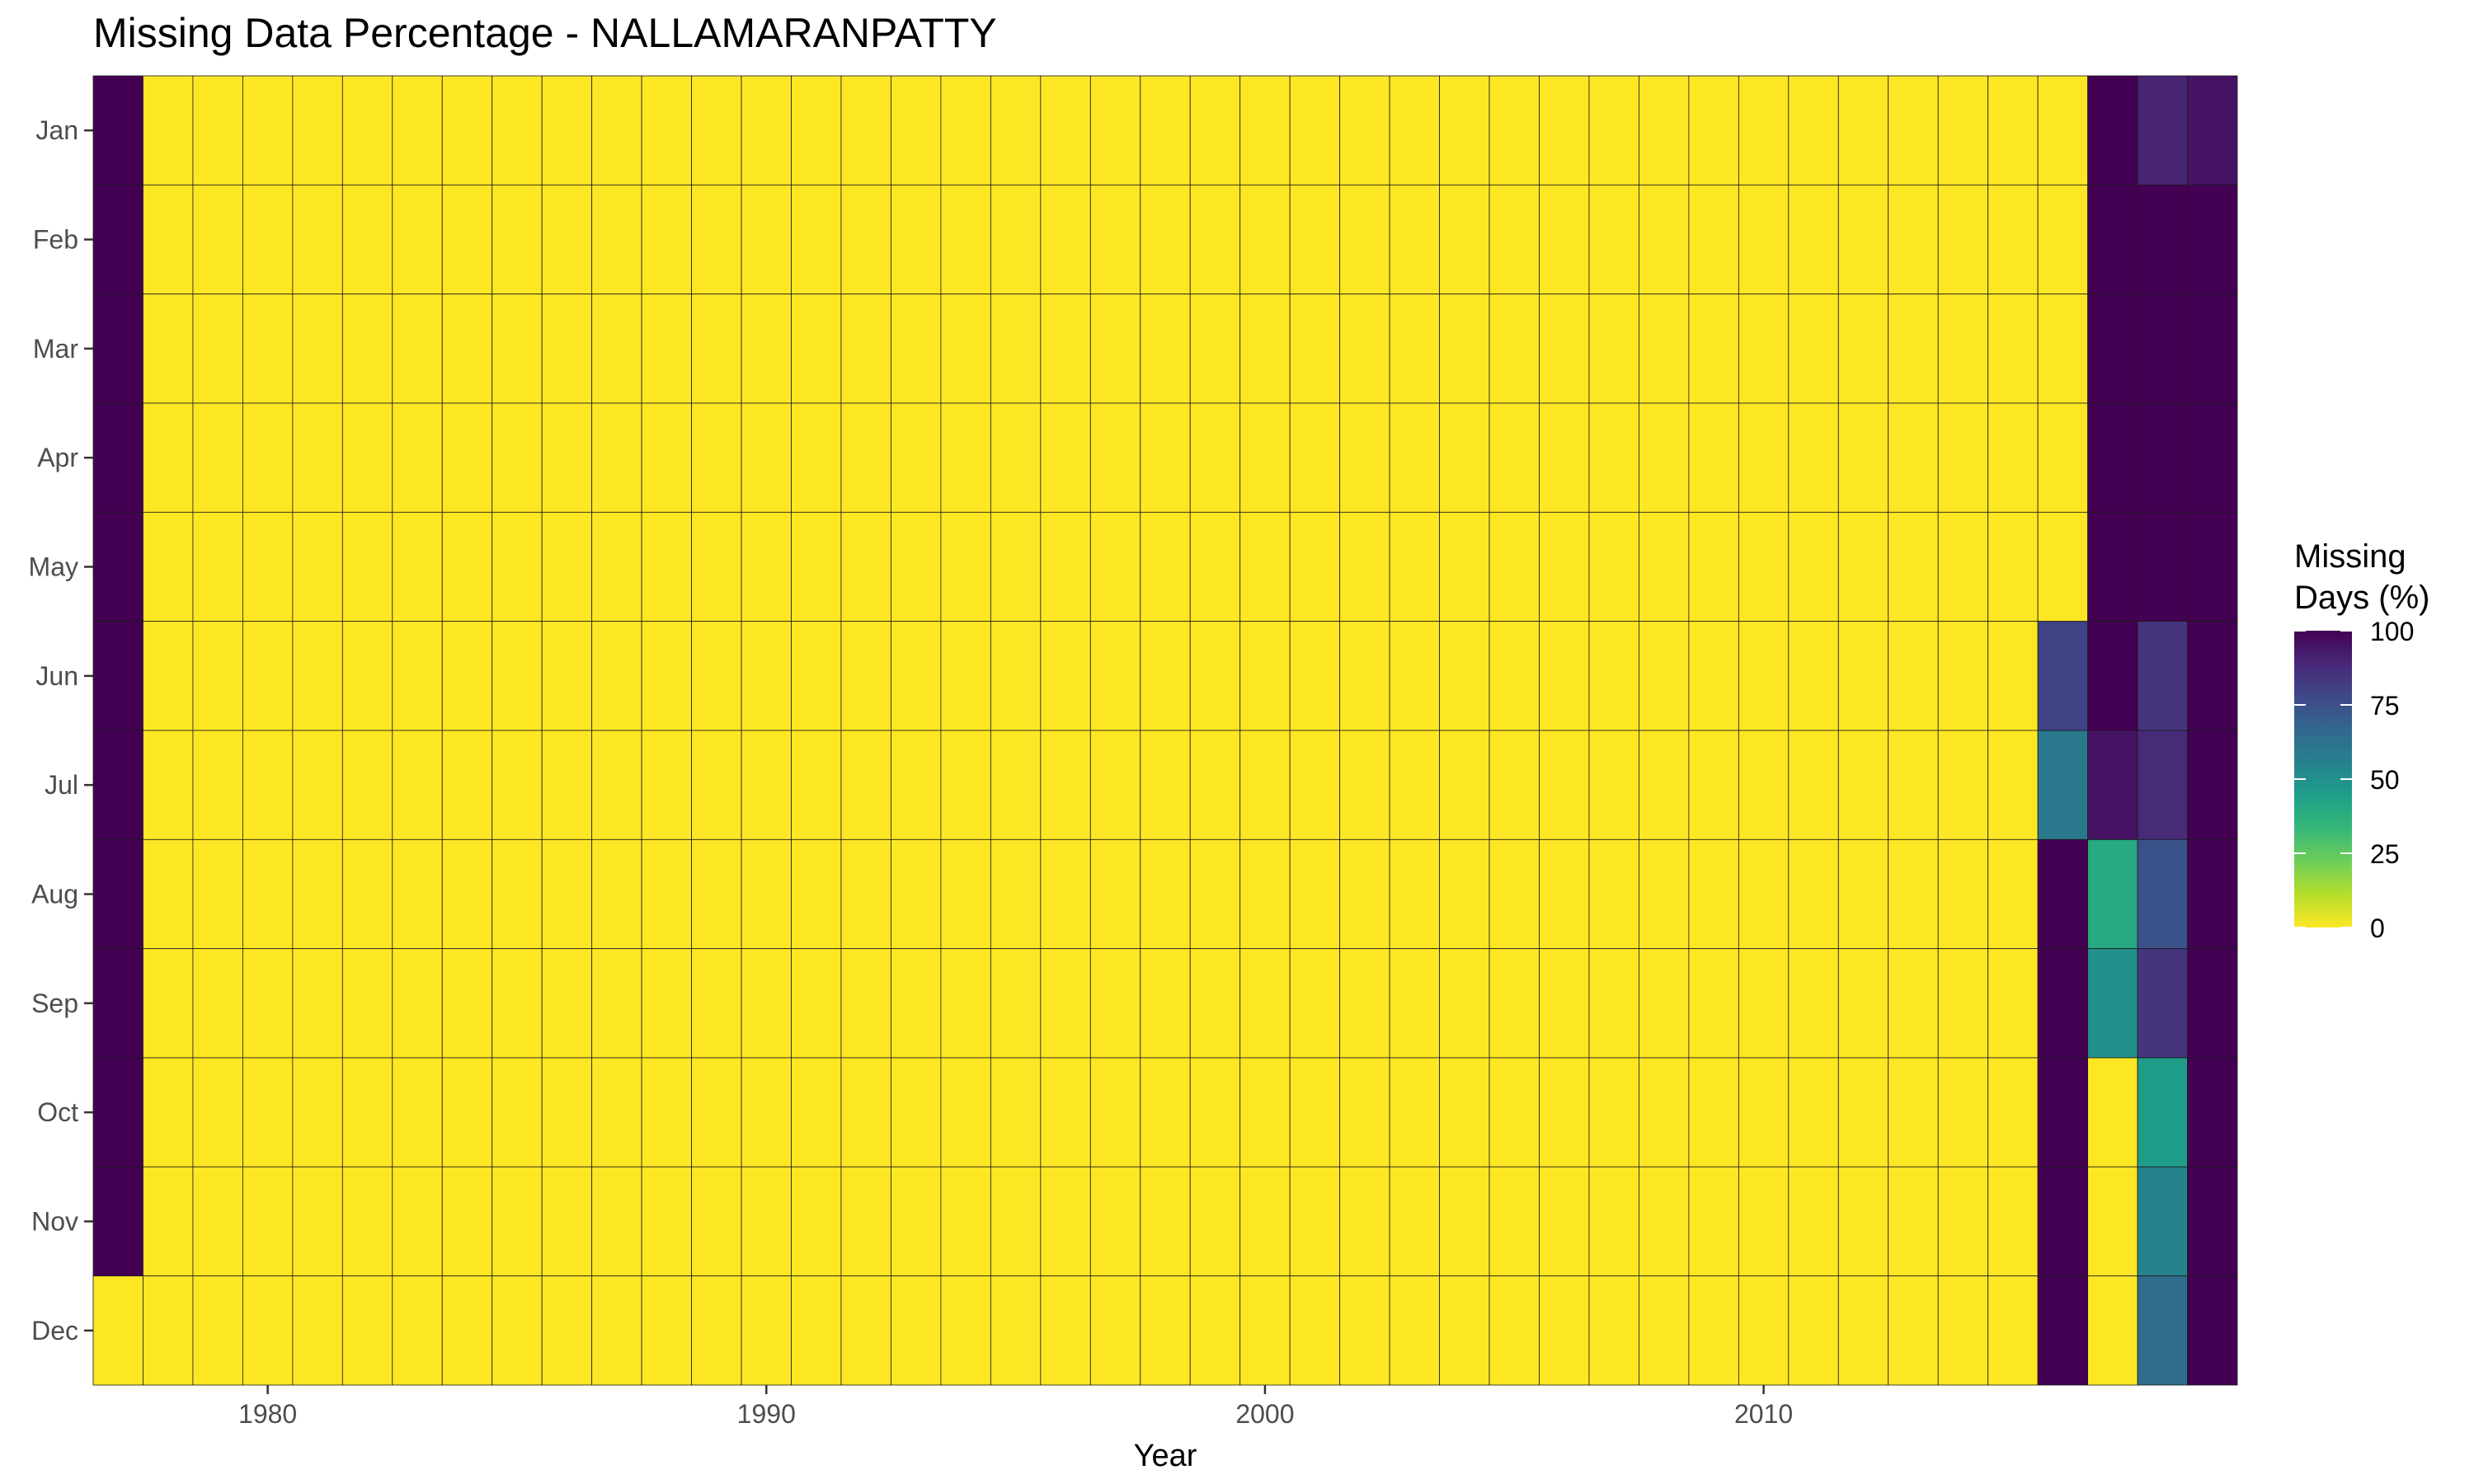 The height and width of the screenshot is (1484, 2474). What do you see at coordinates (666, 785) in the screenshot?
I see `heatmap-cell-1988-jul` at bounding box center [666, 785].